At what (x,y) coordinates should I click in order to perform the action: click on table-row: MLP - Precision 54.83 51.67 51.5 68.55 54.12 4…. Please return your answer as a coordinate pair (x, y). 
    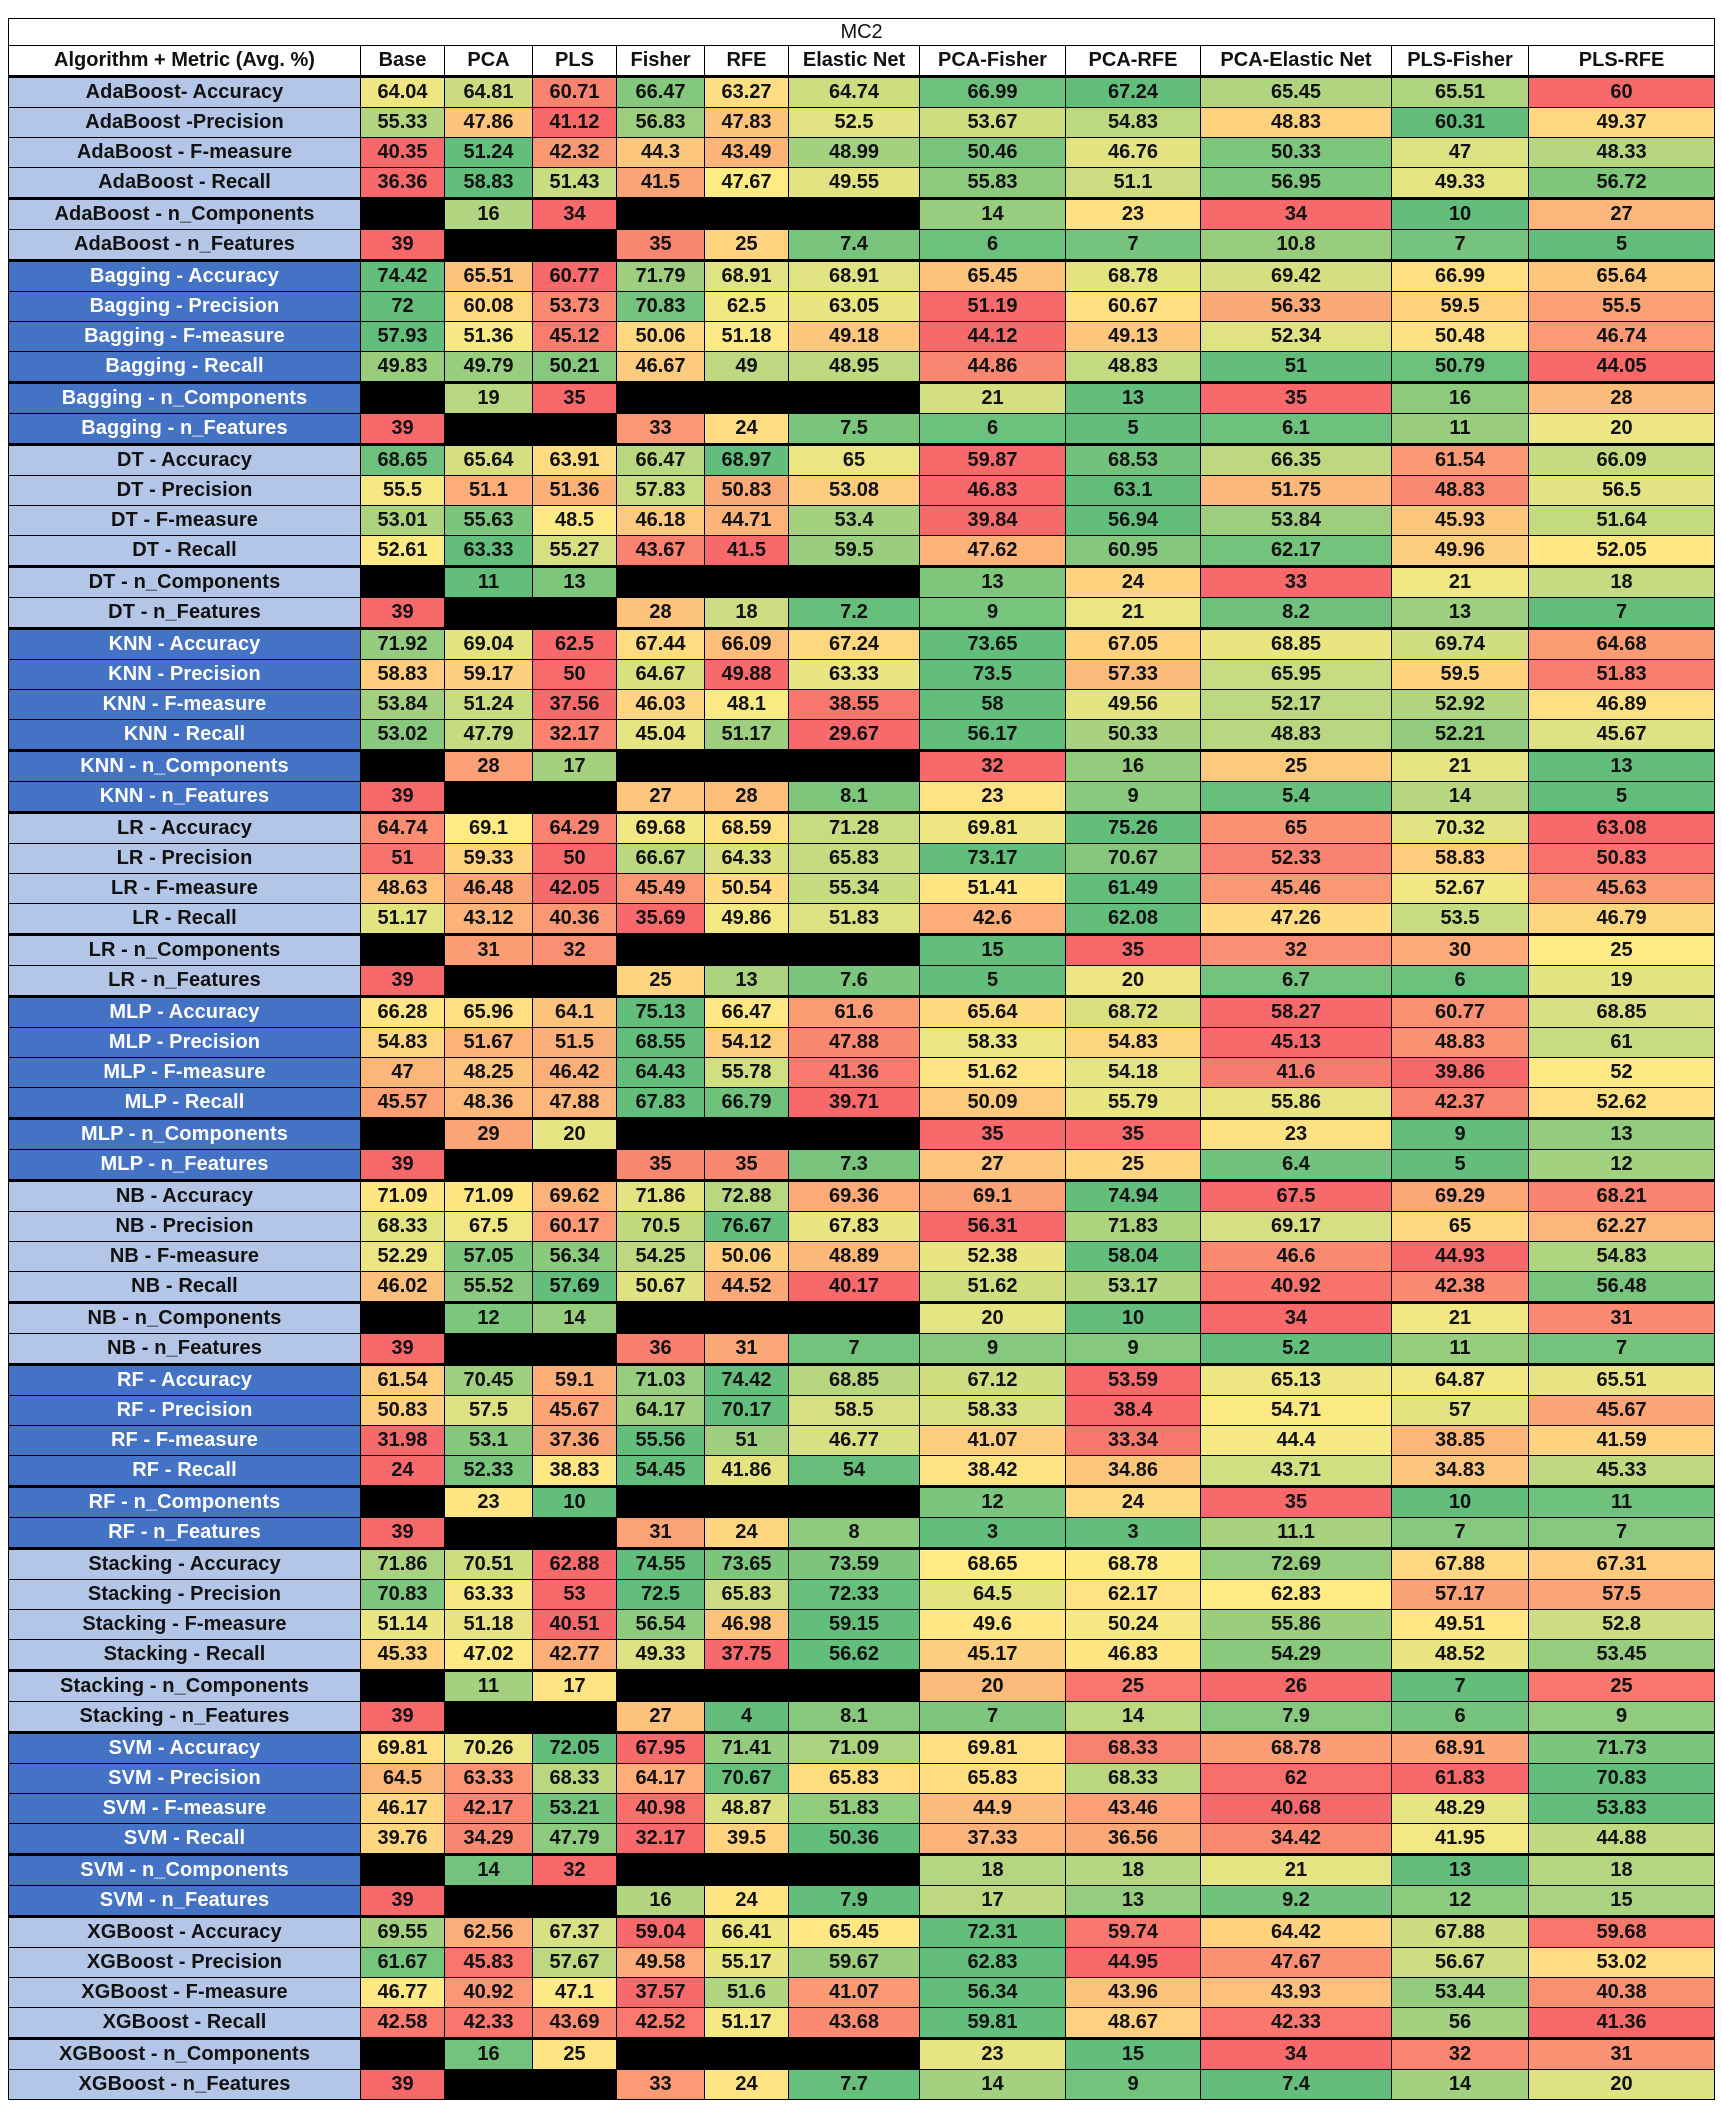
    Looking at the image, I should click on (862, 1042).